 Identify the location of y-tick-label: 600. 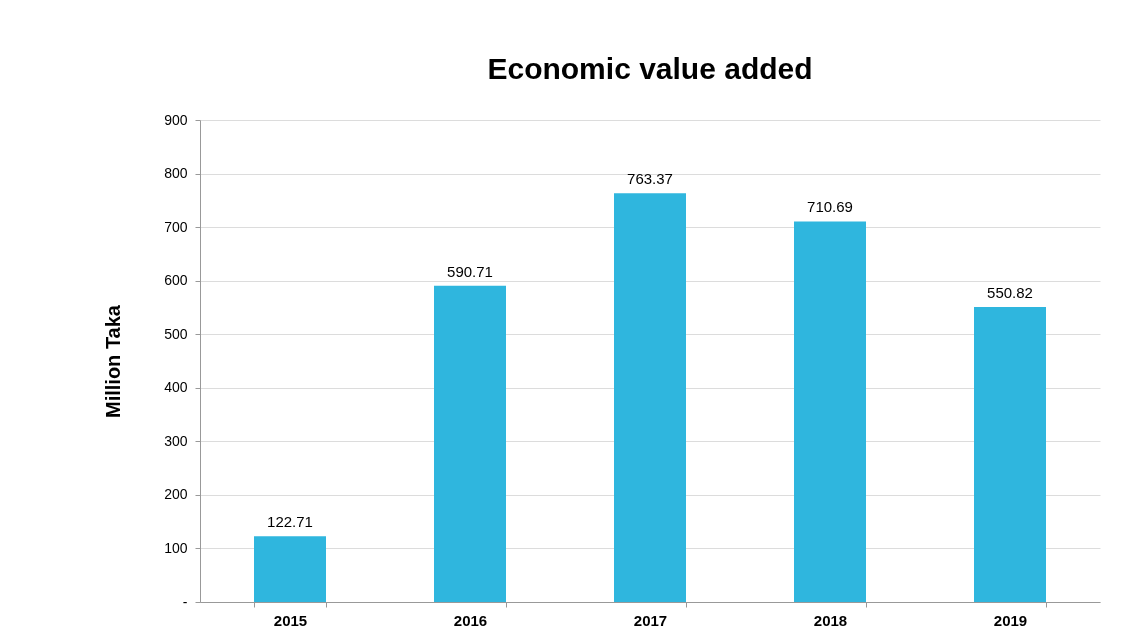
(176, 280).